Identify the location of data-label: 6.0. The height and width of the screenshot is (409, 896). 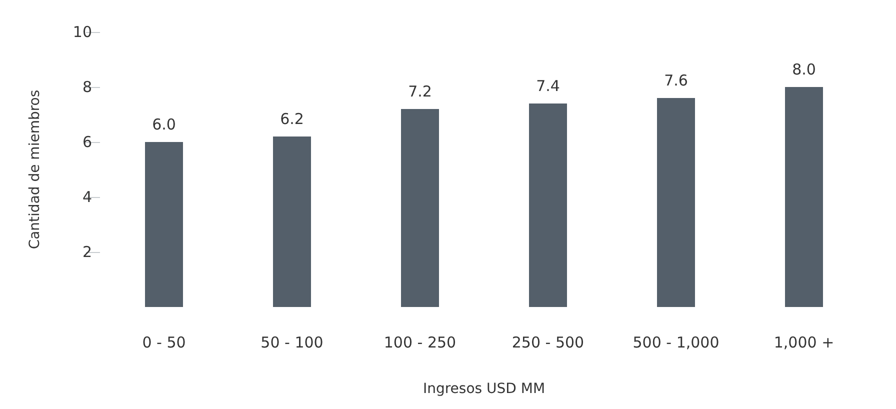
(164, 125).